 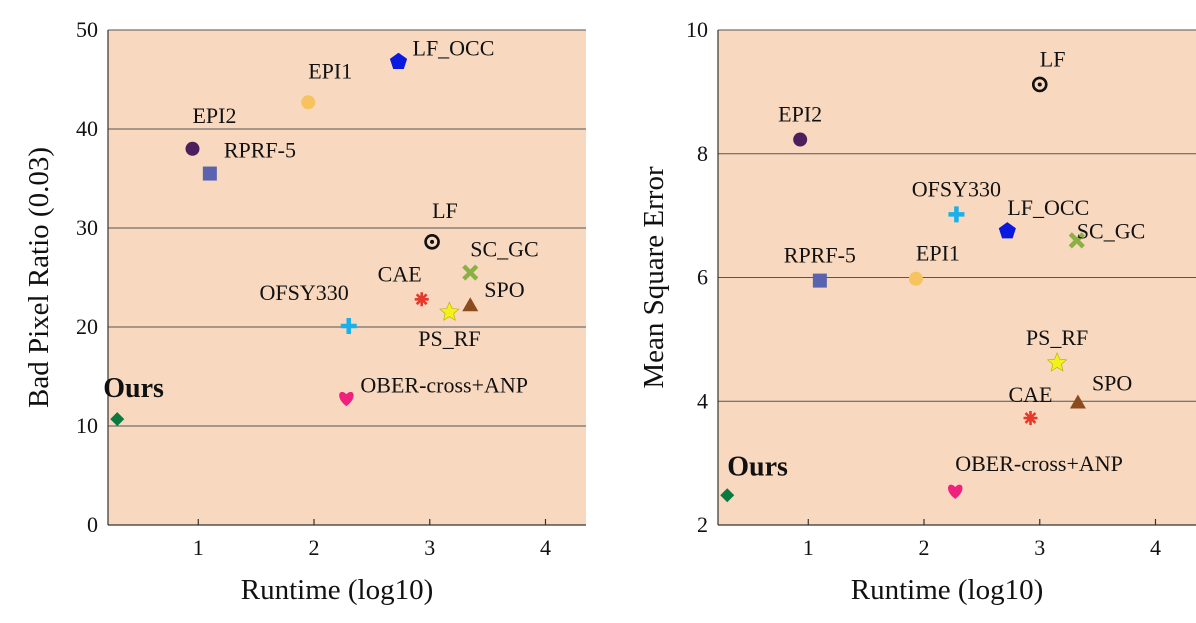 What do you see at coordinates (87, 227) in the screenshot?
I see `y-tick-label: 30` at bounding box center [87, 227].